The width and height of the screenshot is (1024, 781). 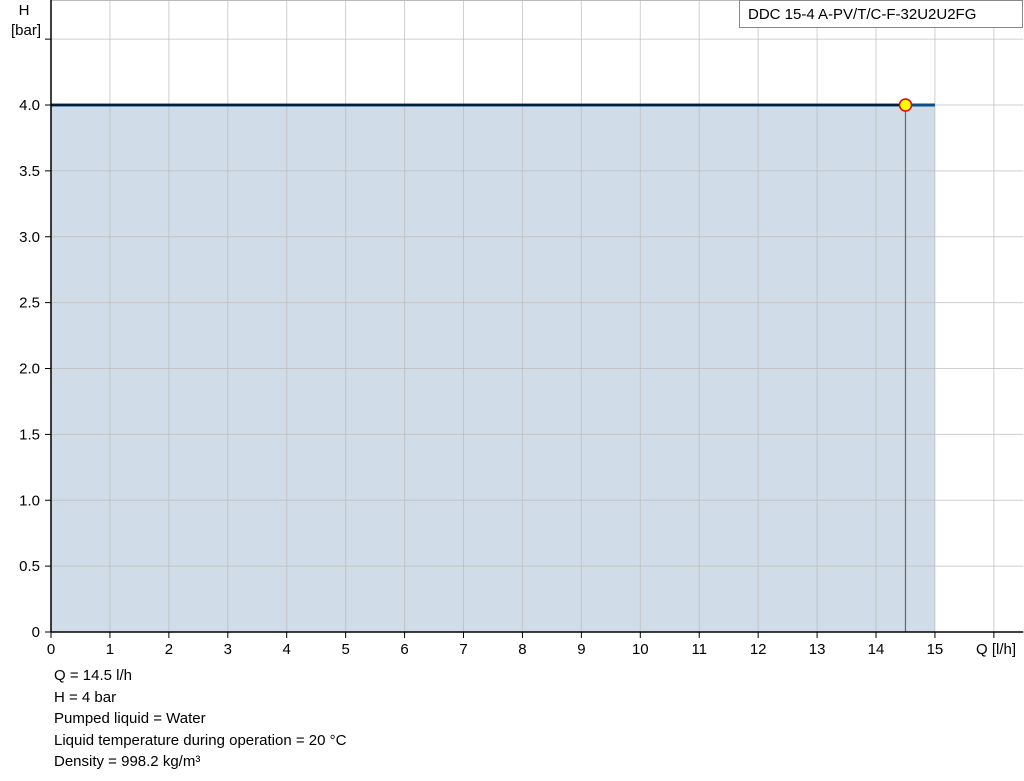 What do you see at coordinates (29, 105) in the screenshot?
I see `y-tick-label: 4.0` at bounding box center [29, 105].